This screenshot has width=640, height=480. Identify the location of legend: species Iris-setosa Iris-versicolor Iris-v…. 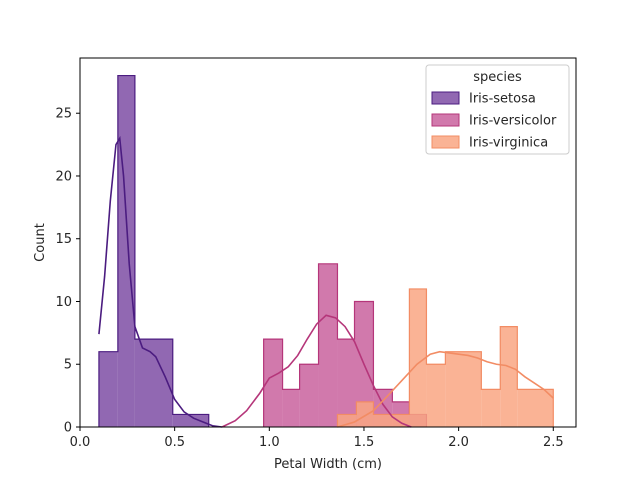
(497, 109).